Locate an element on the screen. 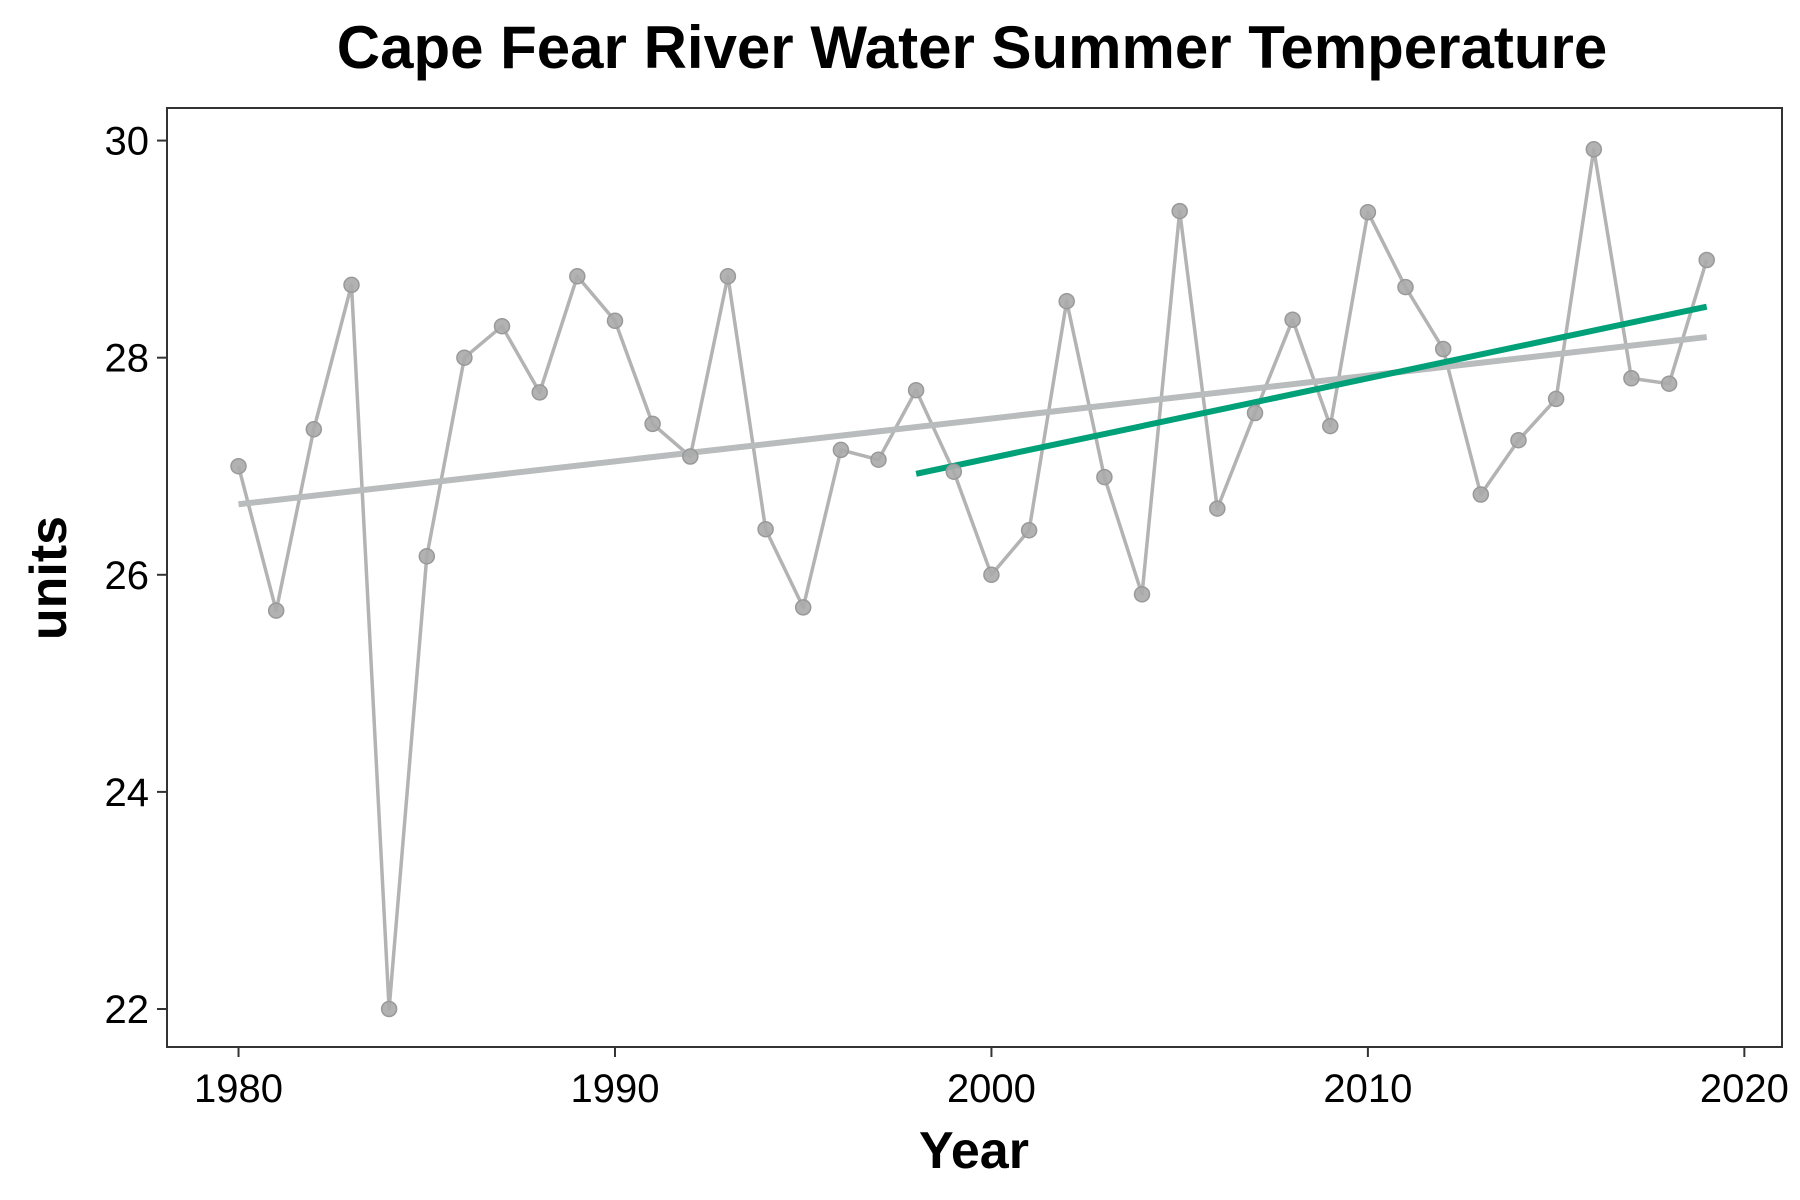  y-axis-title: units is located at coordinates (49, 578).